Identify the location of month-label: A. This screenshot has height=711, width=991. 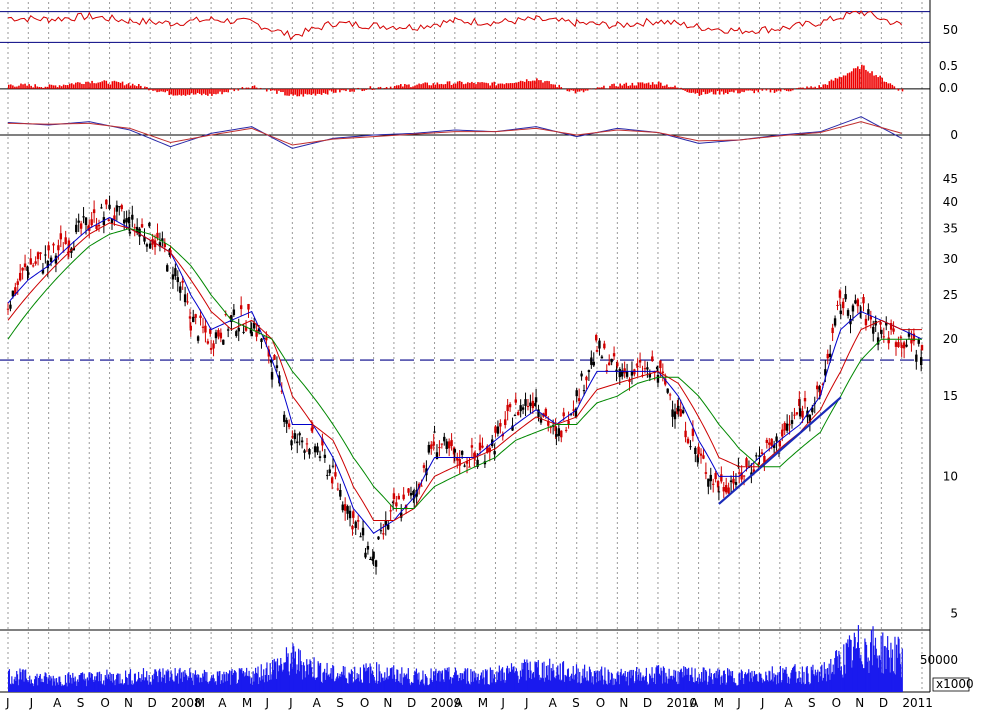
(222, 703).